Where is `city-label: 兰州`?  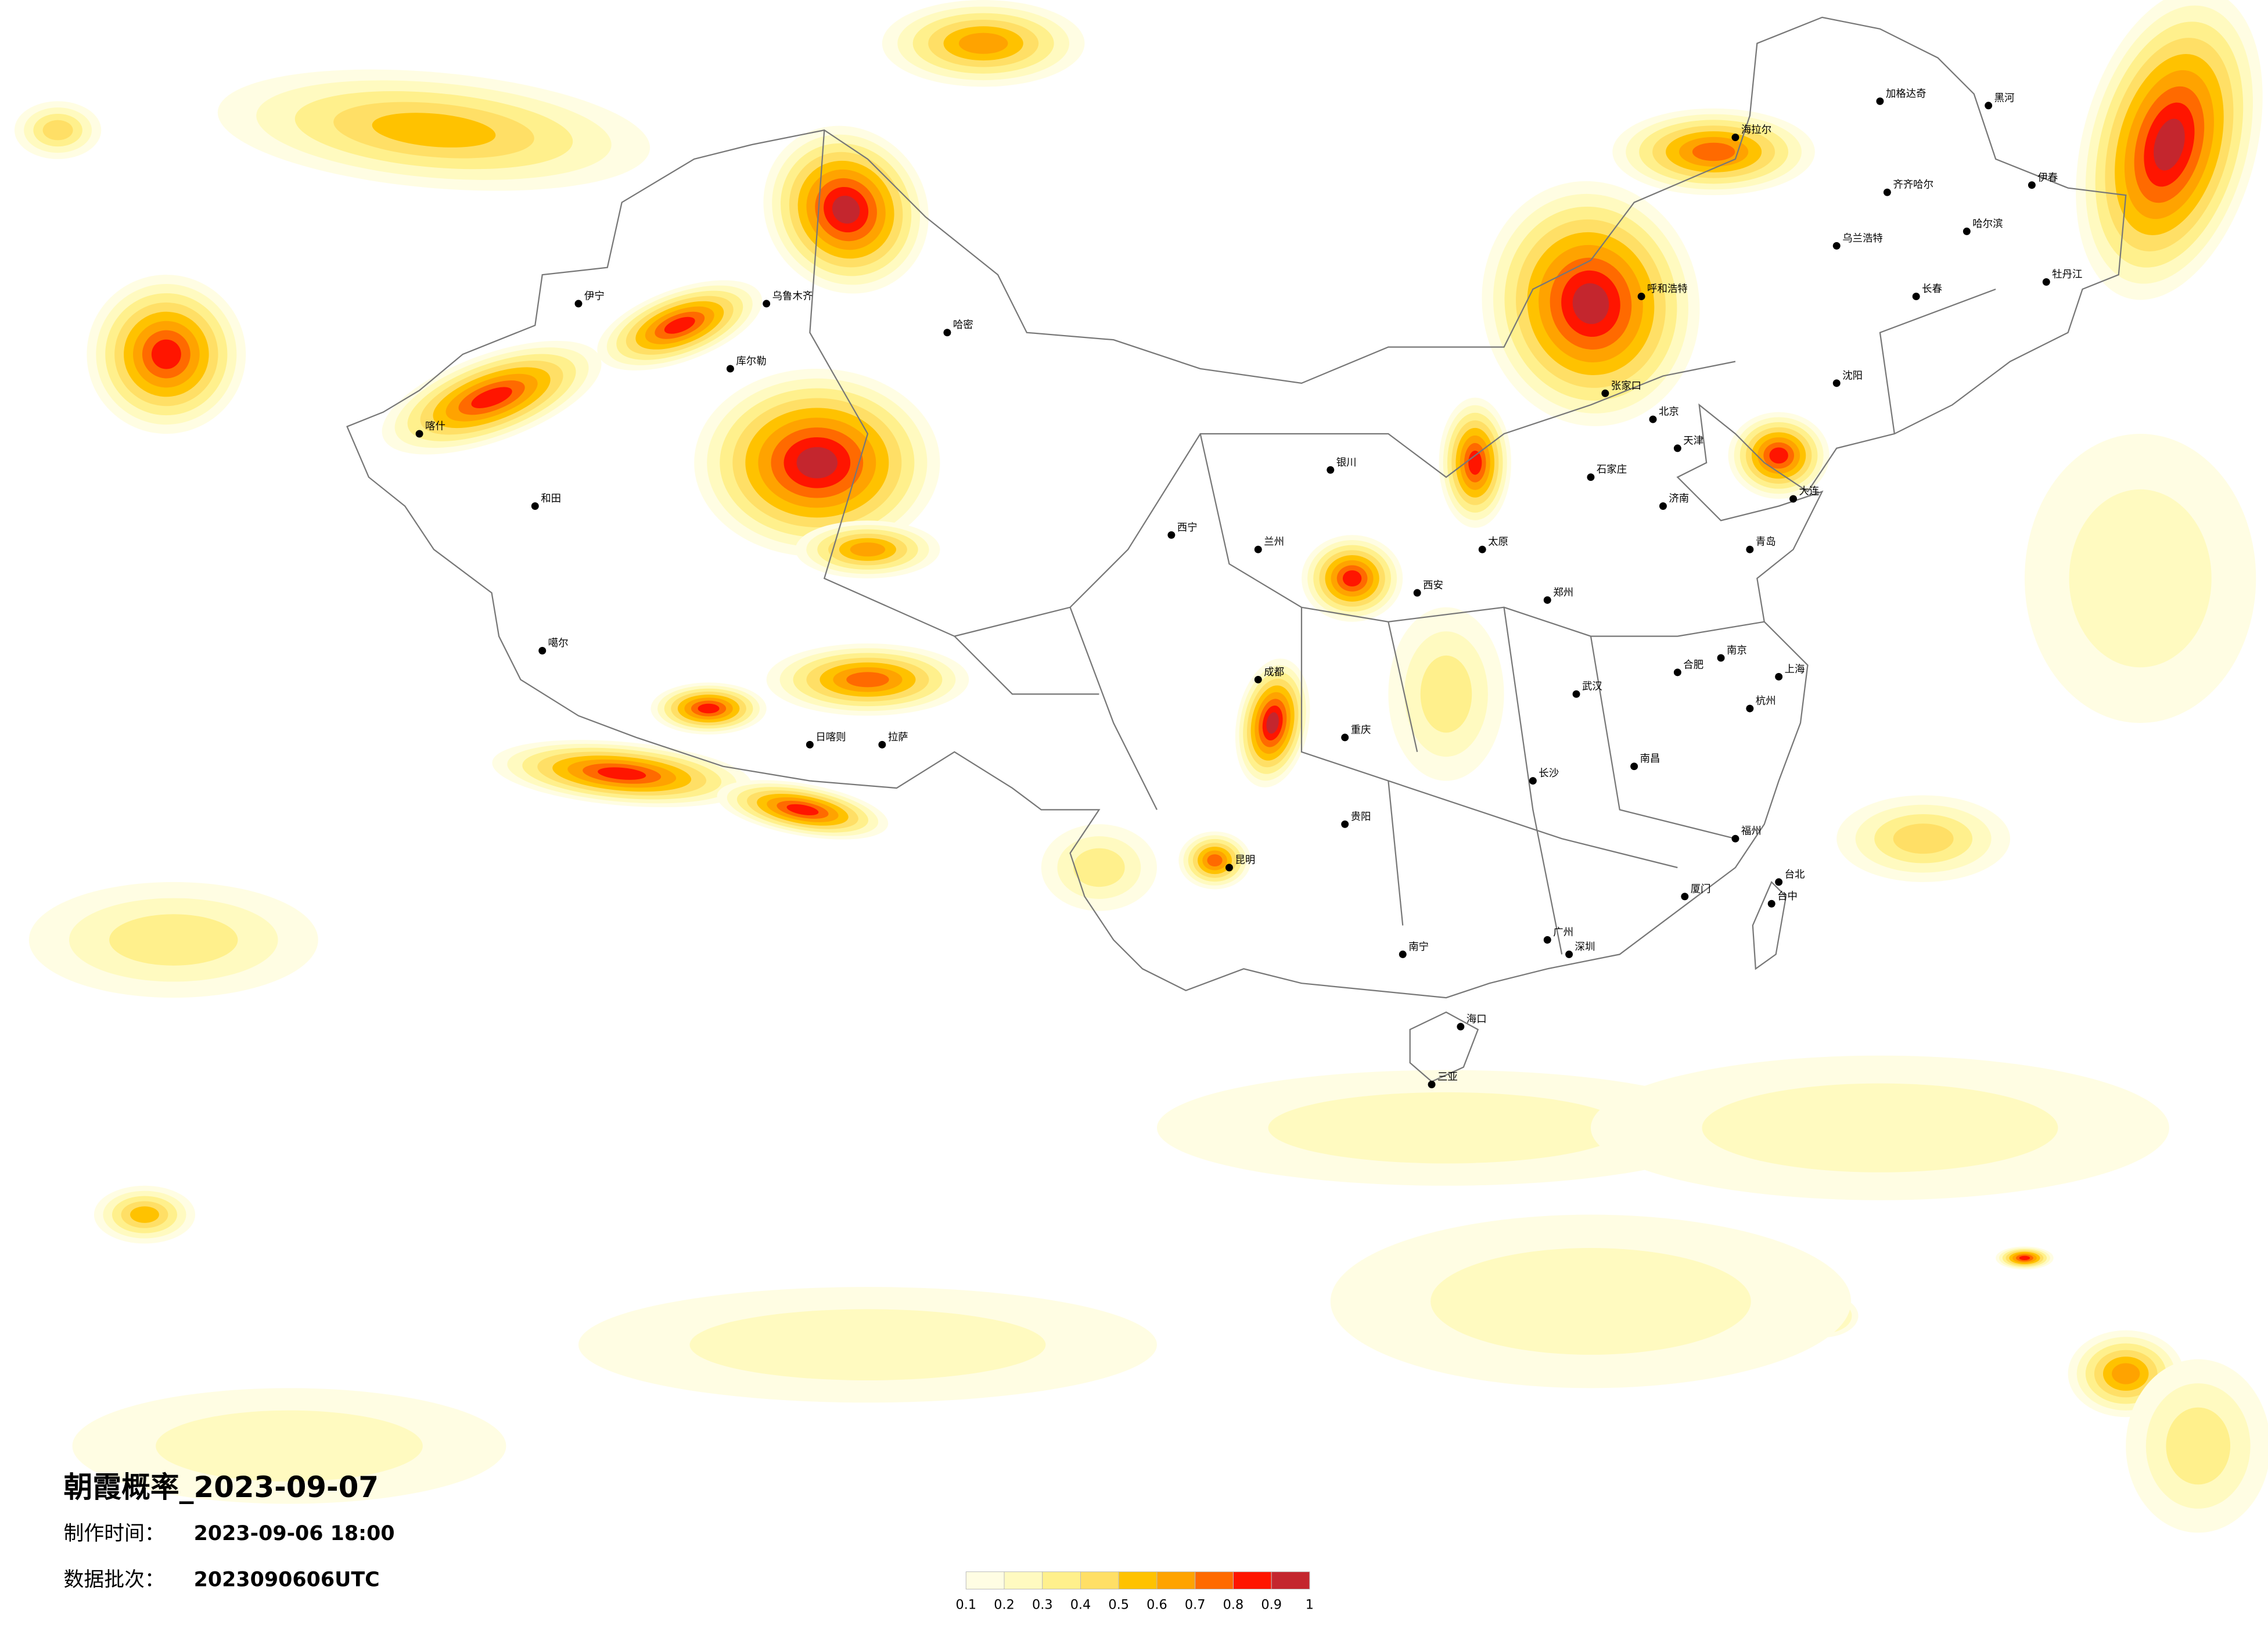 city-label: 兰州 is located at coordinates (1274, 542).